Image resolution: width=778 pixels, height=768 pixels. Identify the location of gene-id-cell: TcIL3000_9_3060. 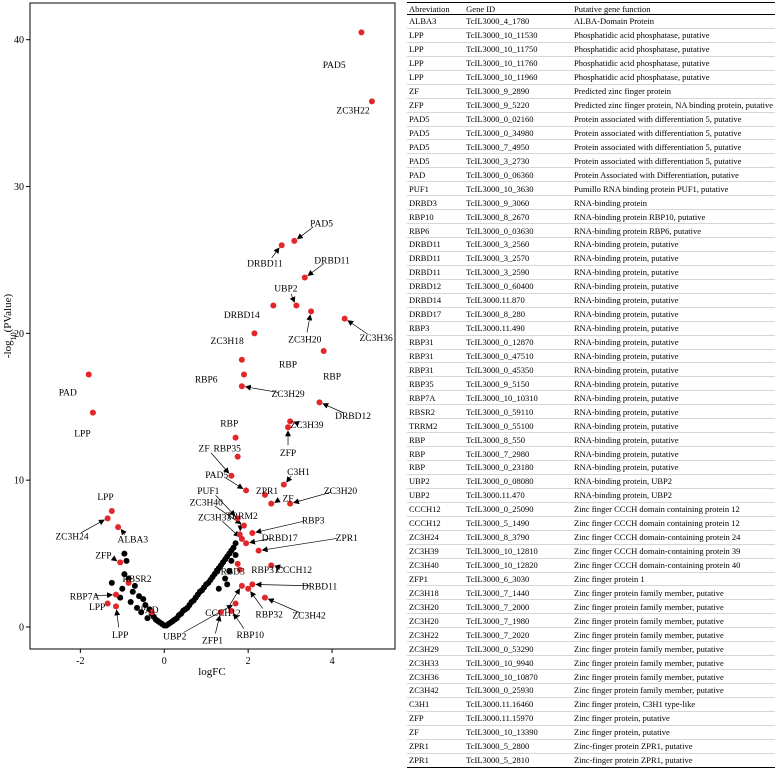
(518, 203).